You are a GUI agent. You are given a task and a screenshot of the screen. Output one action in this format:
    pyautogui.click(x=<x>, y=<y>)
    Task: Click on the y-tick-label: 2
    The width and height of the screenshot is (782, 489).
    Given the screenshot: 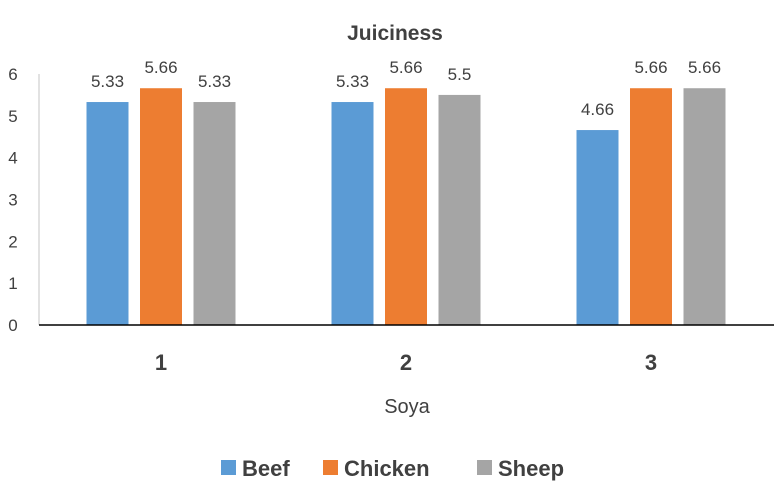 What is the action you would take?
    pyautogui.click(x=12, y=241)
    